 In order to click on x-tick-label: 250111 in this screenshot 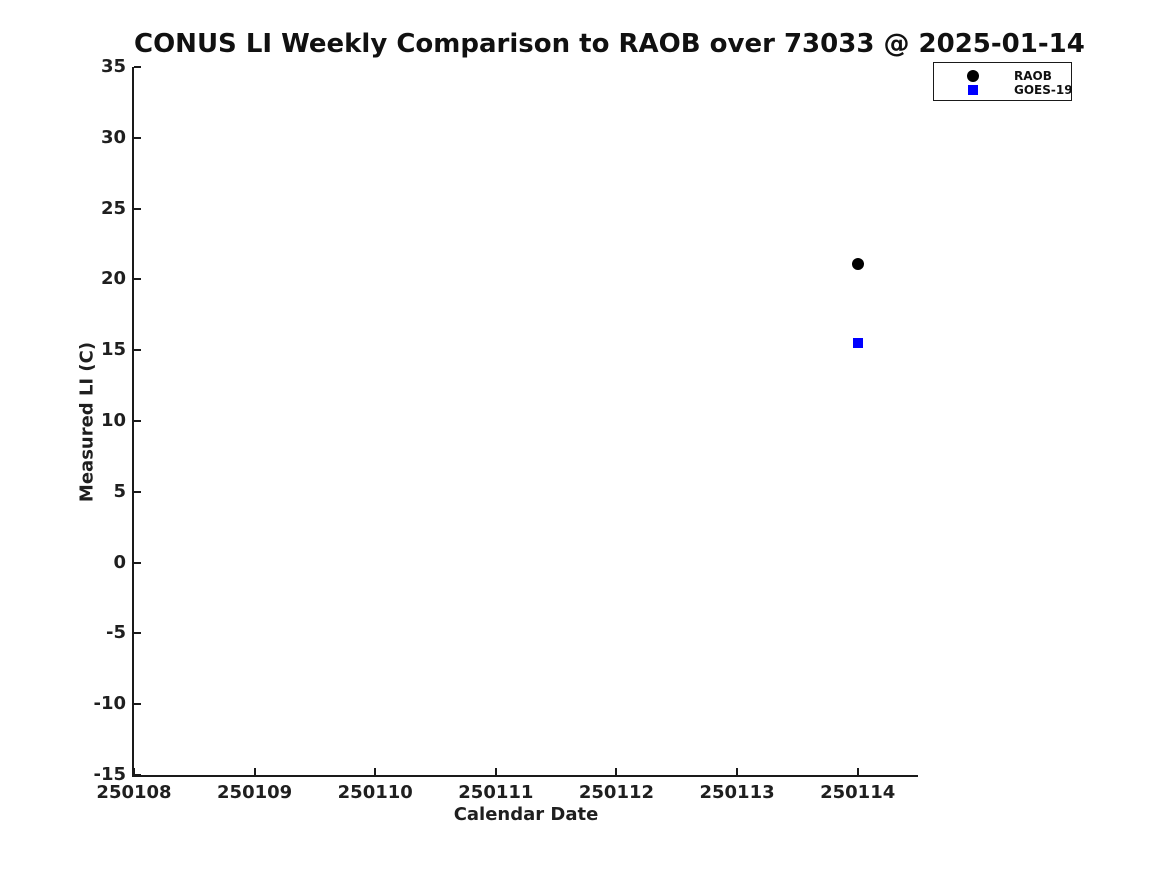, I will do `click(496, 792)`.